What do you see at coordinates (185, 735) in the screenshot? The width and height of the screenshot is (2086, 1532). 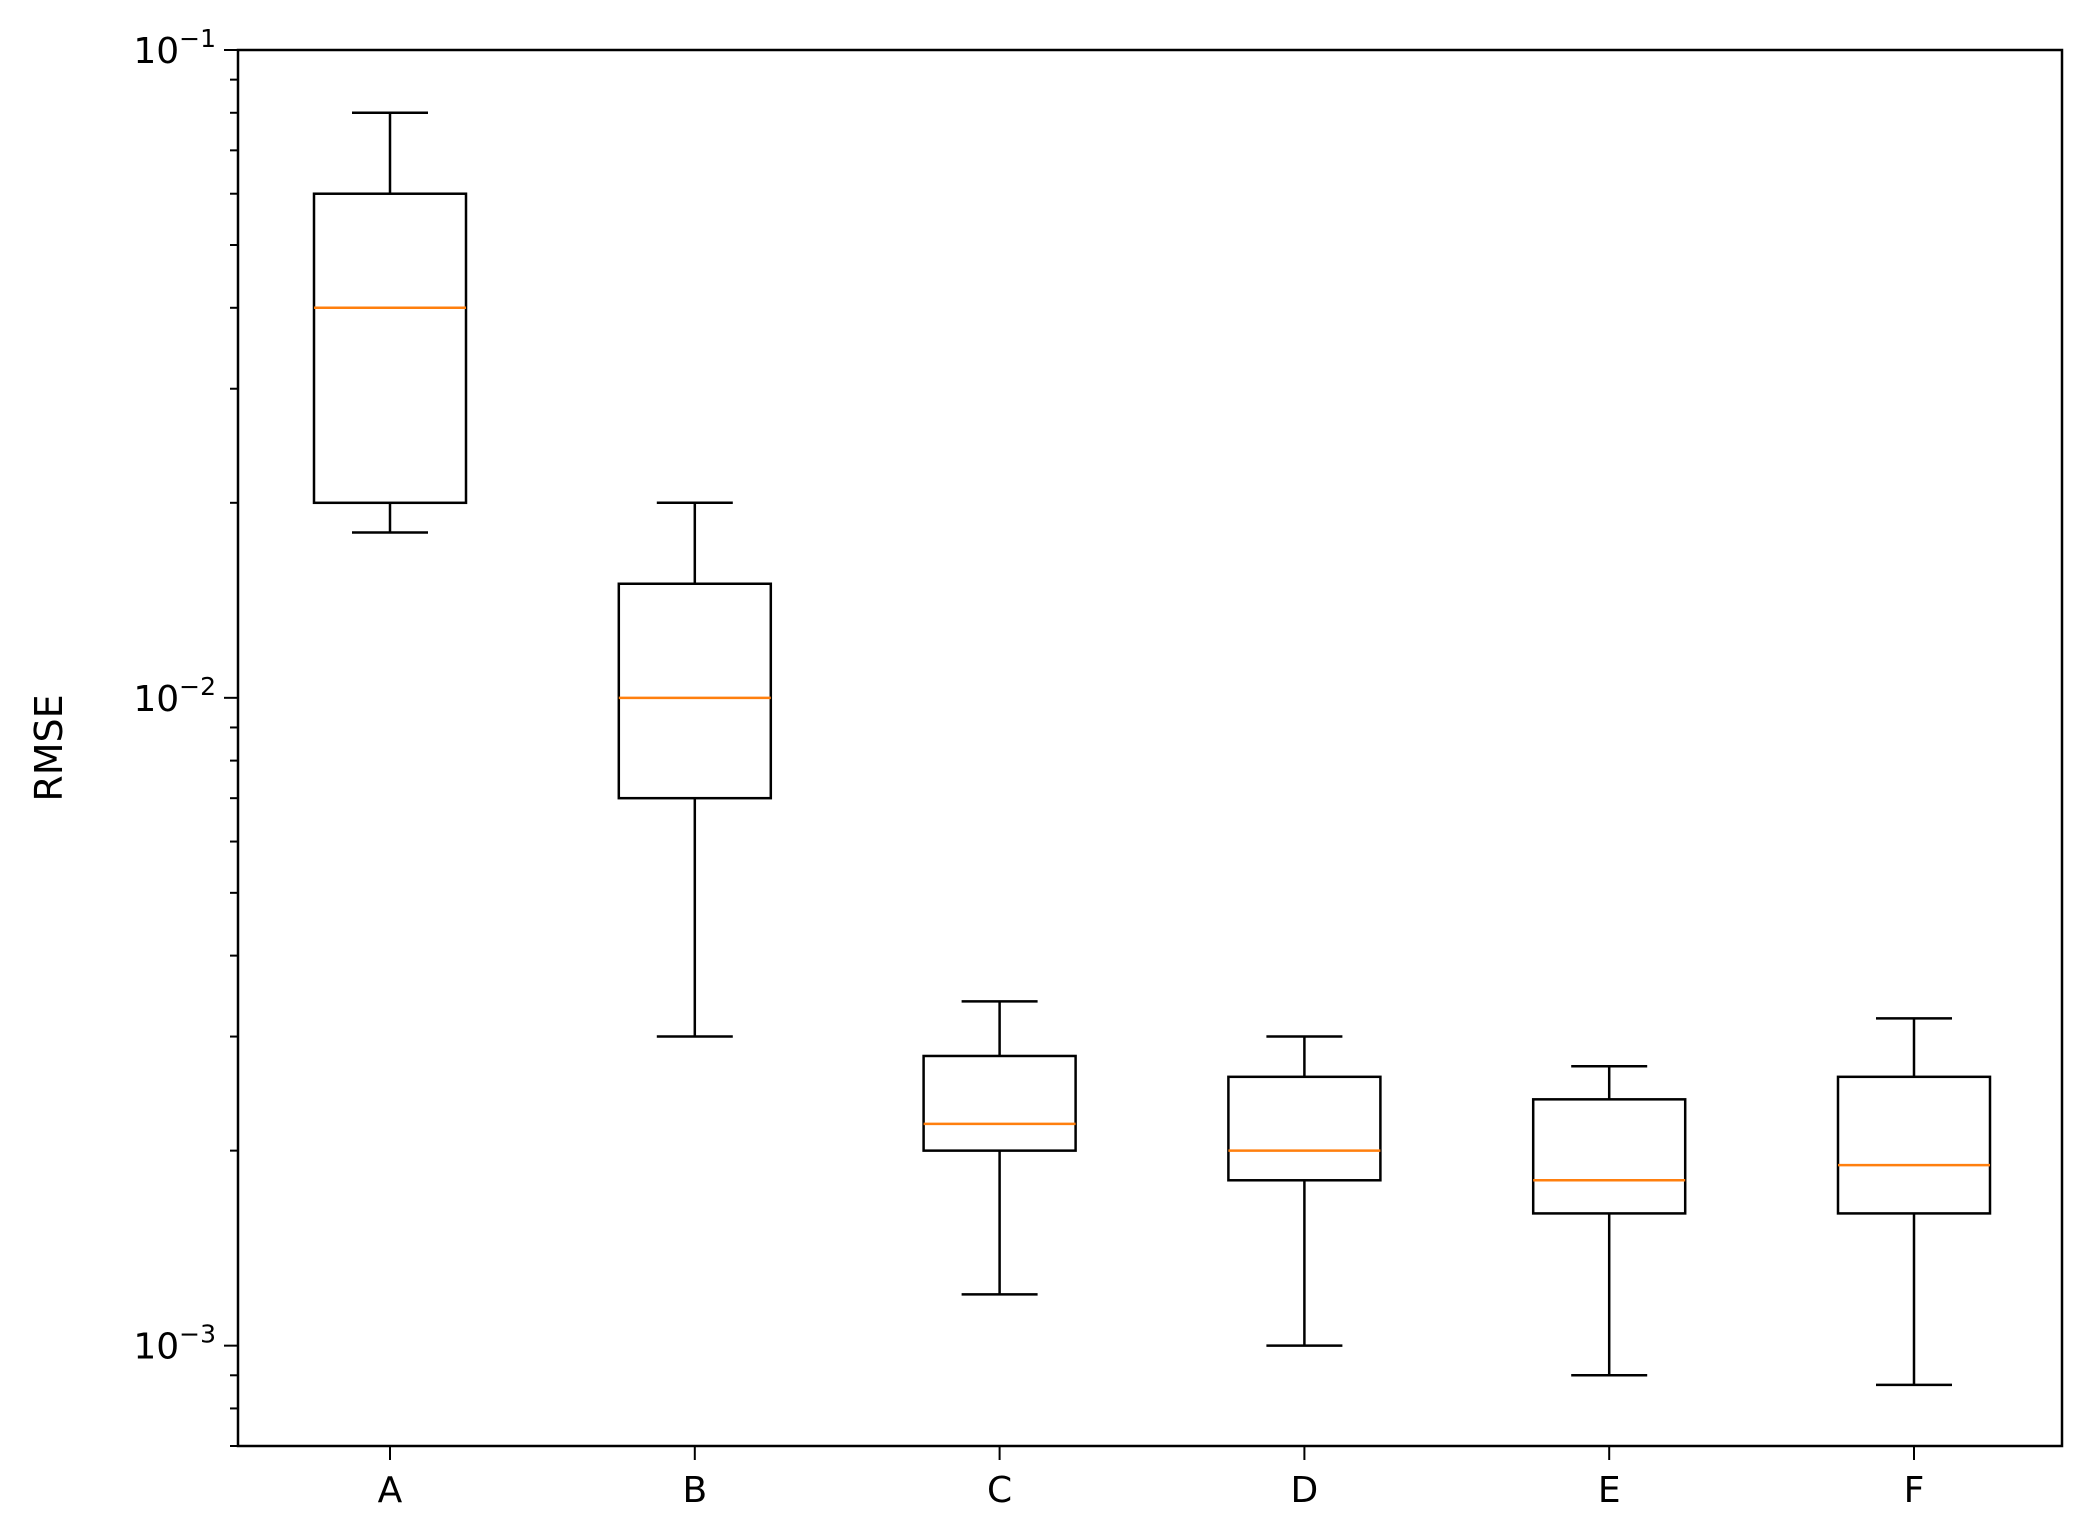 I see `y-axis-ticks: 10⁻¹ 10⁻² 10⁻³` at bounding box center [185, 735].